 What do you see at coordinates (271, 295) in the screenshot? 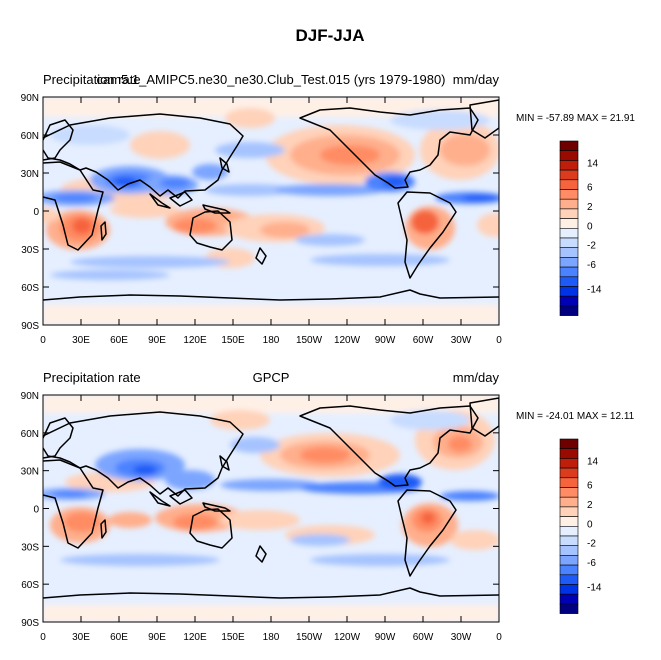
I see `coastline-antarctica` at bounding box center [271, 295].